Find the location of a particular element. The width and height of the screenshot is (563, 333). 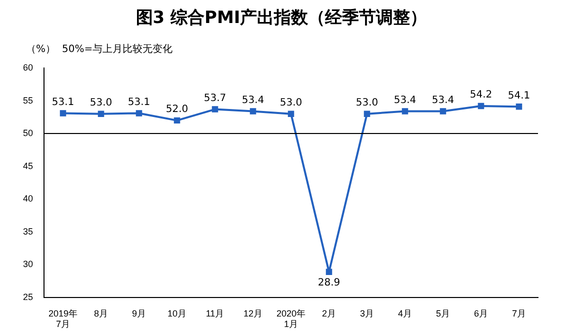

x-tick-label: 5月 is located at coordinates (443, 313).